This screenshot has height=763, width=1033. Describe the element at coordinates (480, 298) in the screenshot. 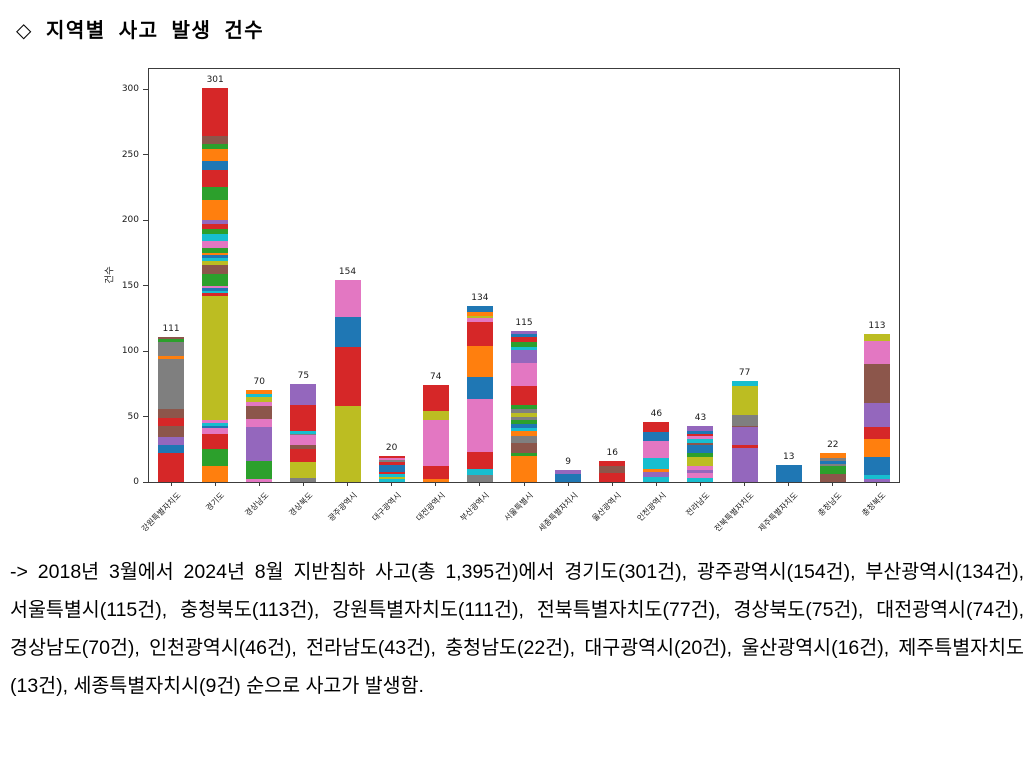

I see `bar-value-label: 134` at that location.